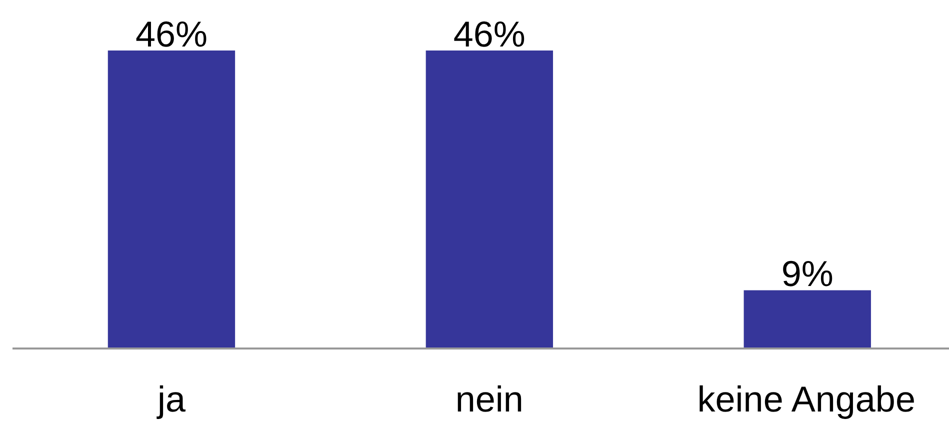 The image size is (949, 429). Describe the element at coordinates (171, 399) in the screenshot. I see `x-tick-label: ja` at that location.